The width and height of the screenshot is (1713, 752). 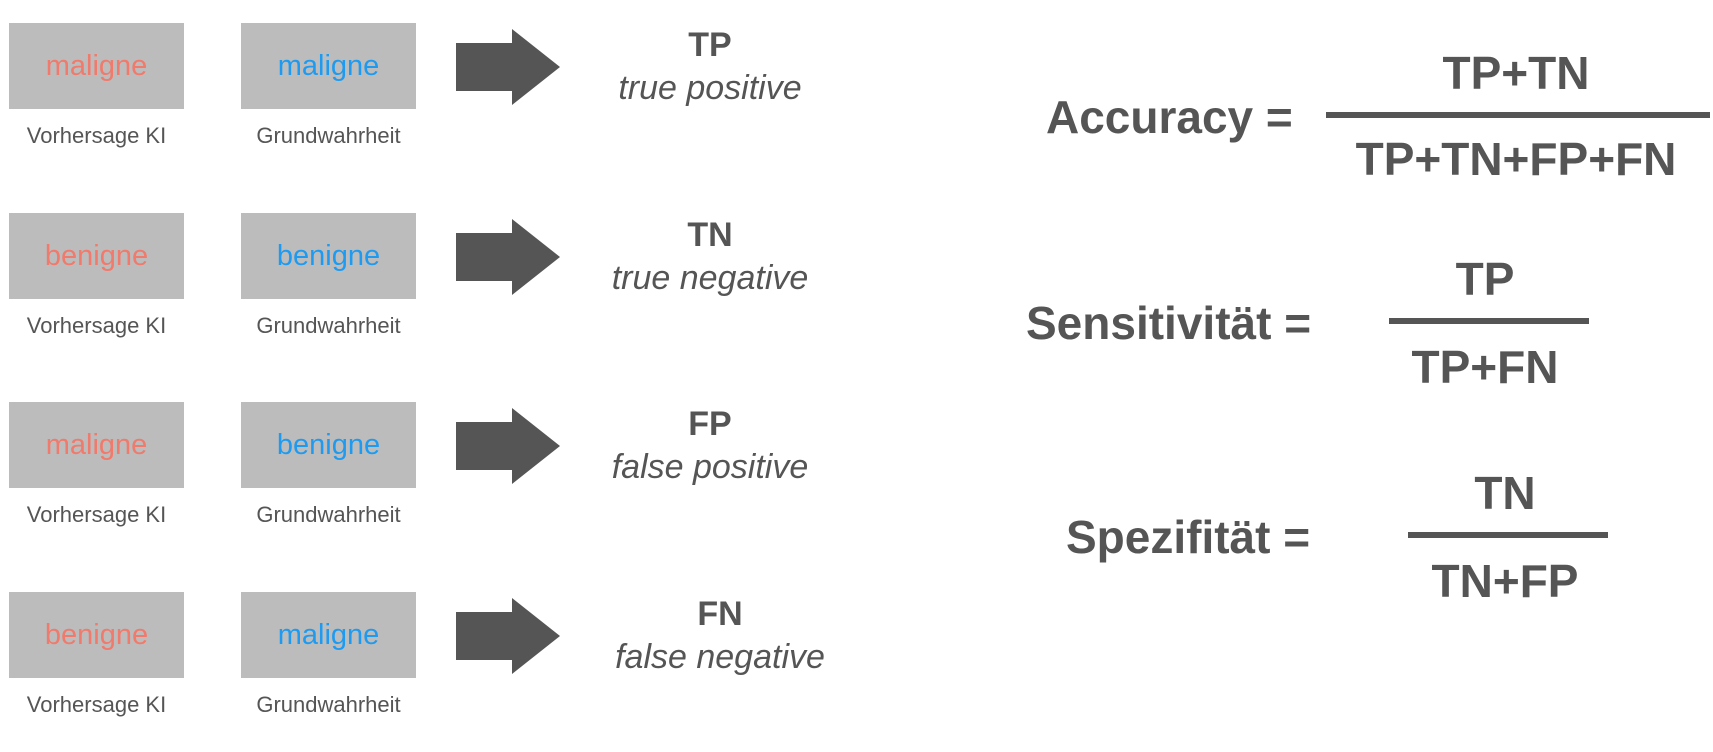 I want to click on outcome-abbreviation: TP, so click(x=710, y=45).